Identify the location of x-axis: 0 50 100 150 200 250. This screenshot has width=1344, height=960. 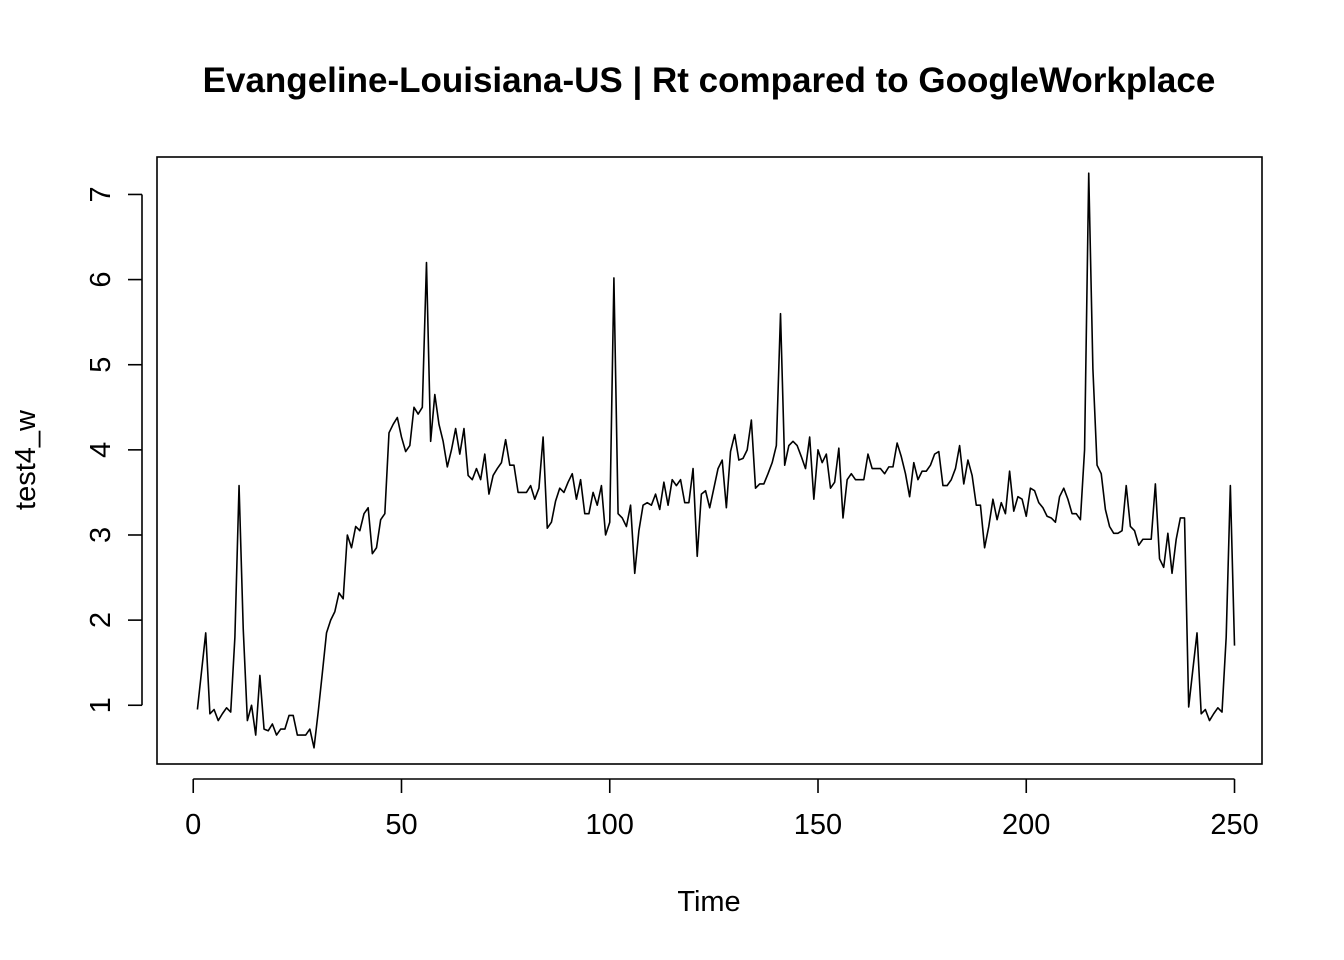
(722, 809).